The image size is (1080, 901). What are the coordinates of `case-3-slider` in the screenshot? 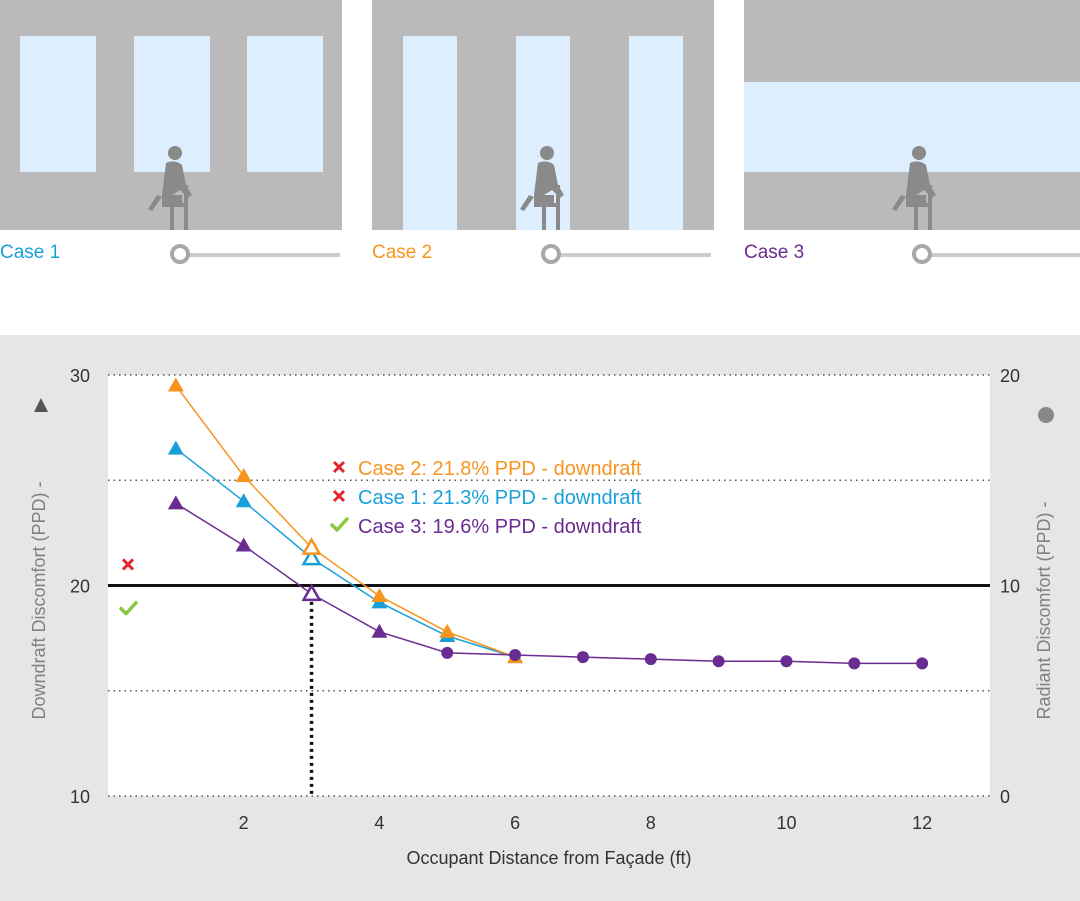 It's located at (996, 254).